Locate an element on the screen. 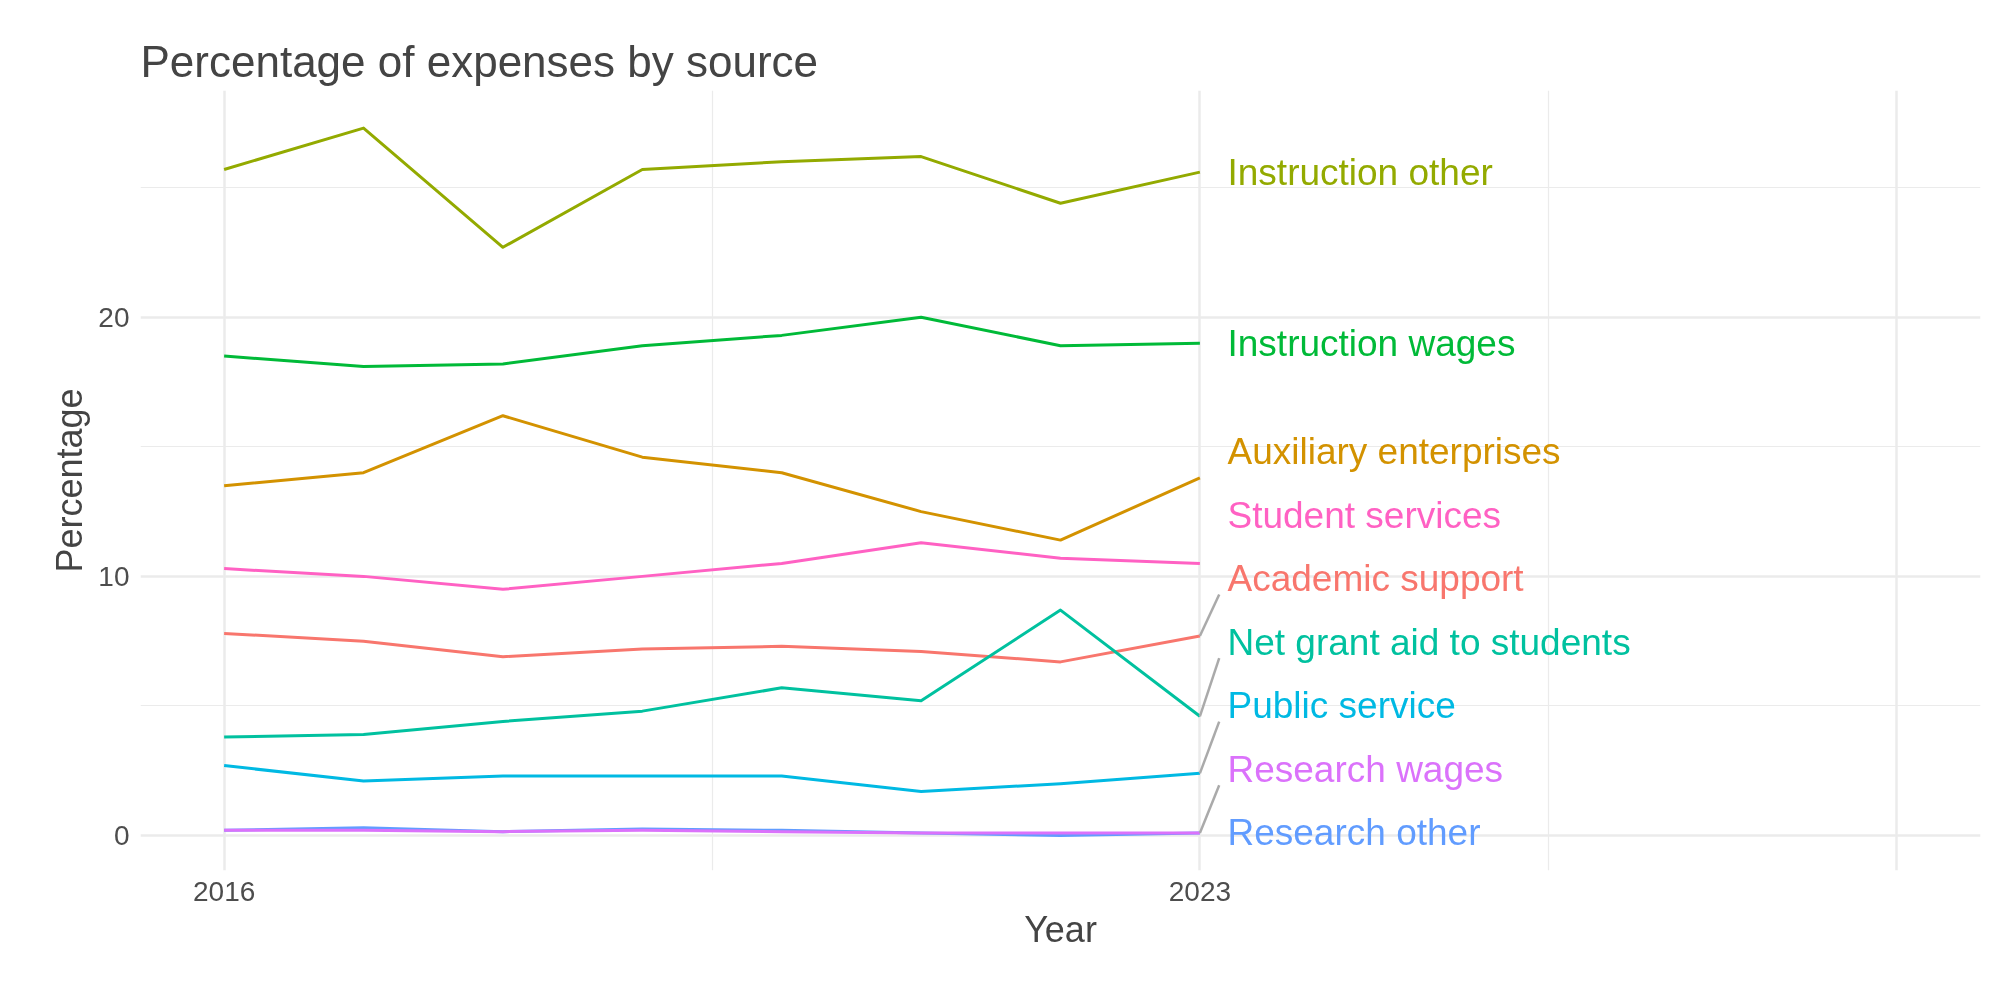 The height and width of the screenshot is (1000, 2000). series-label: Net grant aid to students is located at coordinates (1429, 642).